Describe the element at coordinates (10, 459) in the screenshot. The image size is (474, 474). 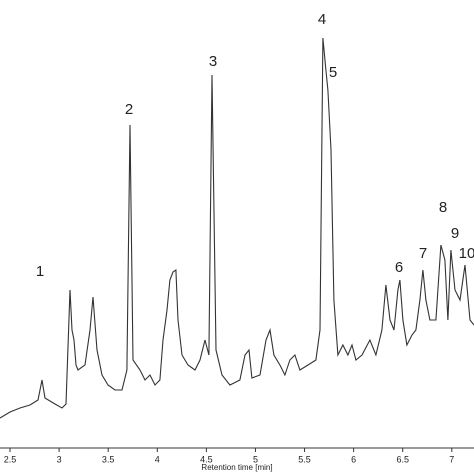
I see `x-tick-label: 2.5` at that location.